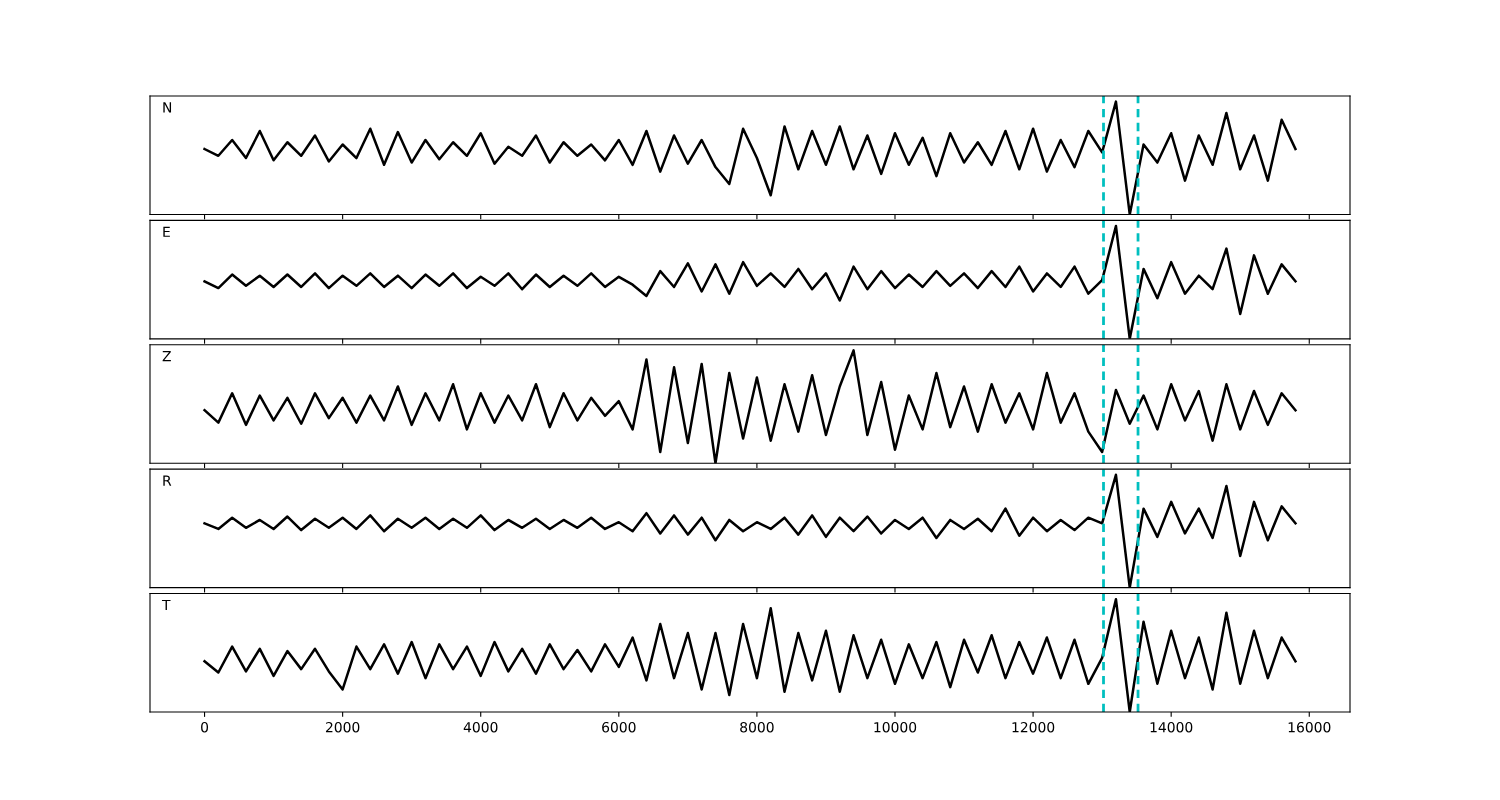 The image size is (1500, 800). Describe the element at coordinates (1033, 727) in the screenshot. I see `x-tick-label: 12000` at that location.